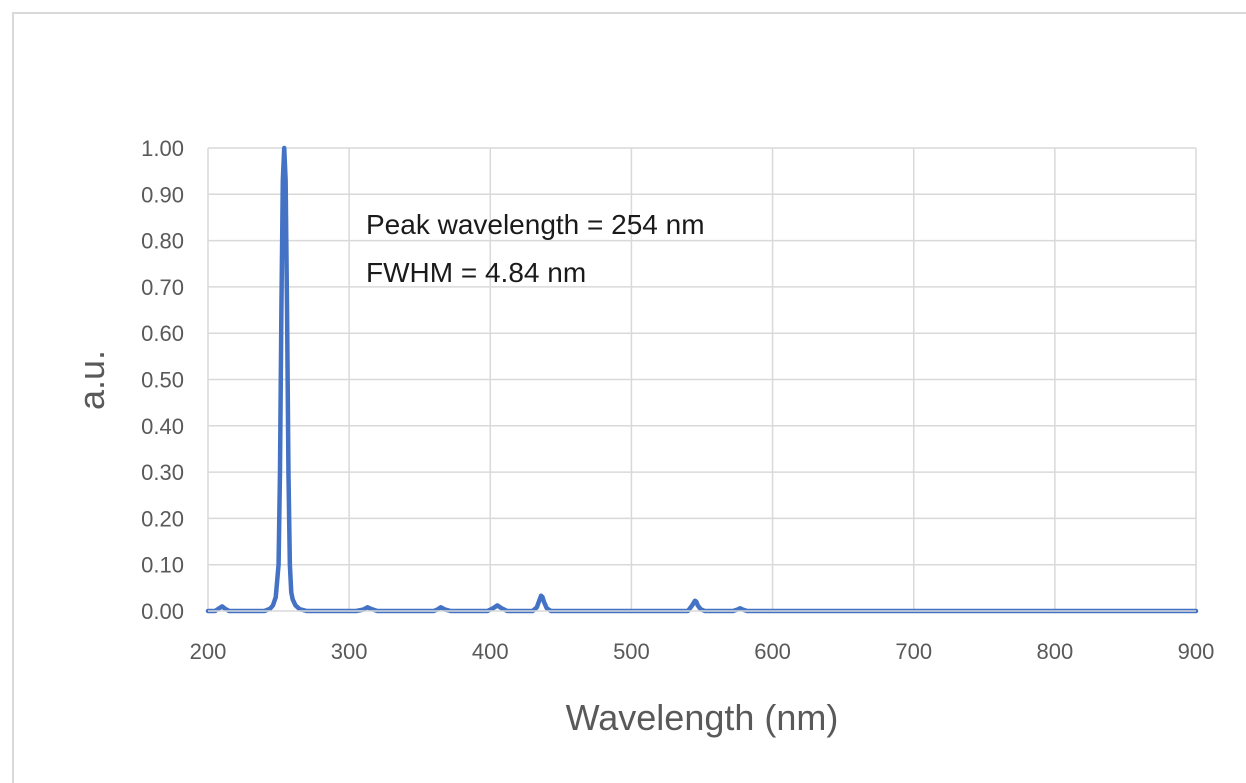 The height and width of the screenshot is (783, 1246). What do you see at coordinates (631, 651) in the screenshot?
I see `x-tick-label: 500` at bounding box center [631, 651].